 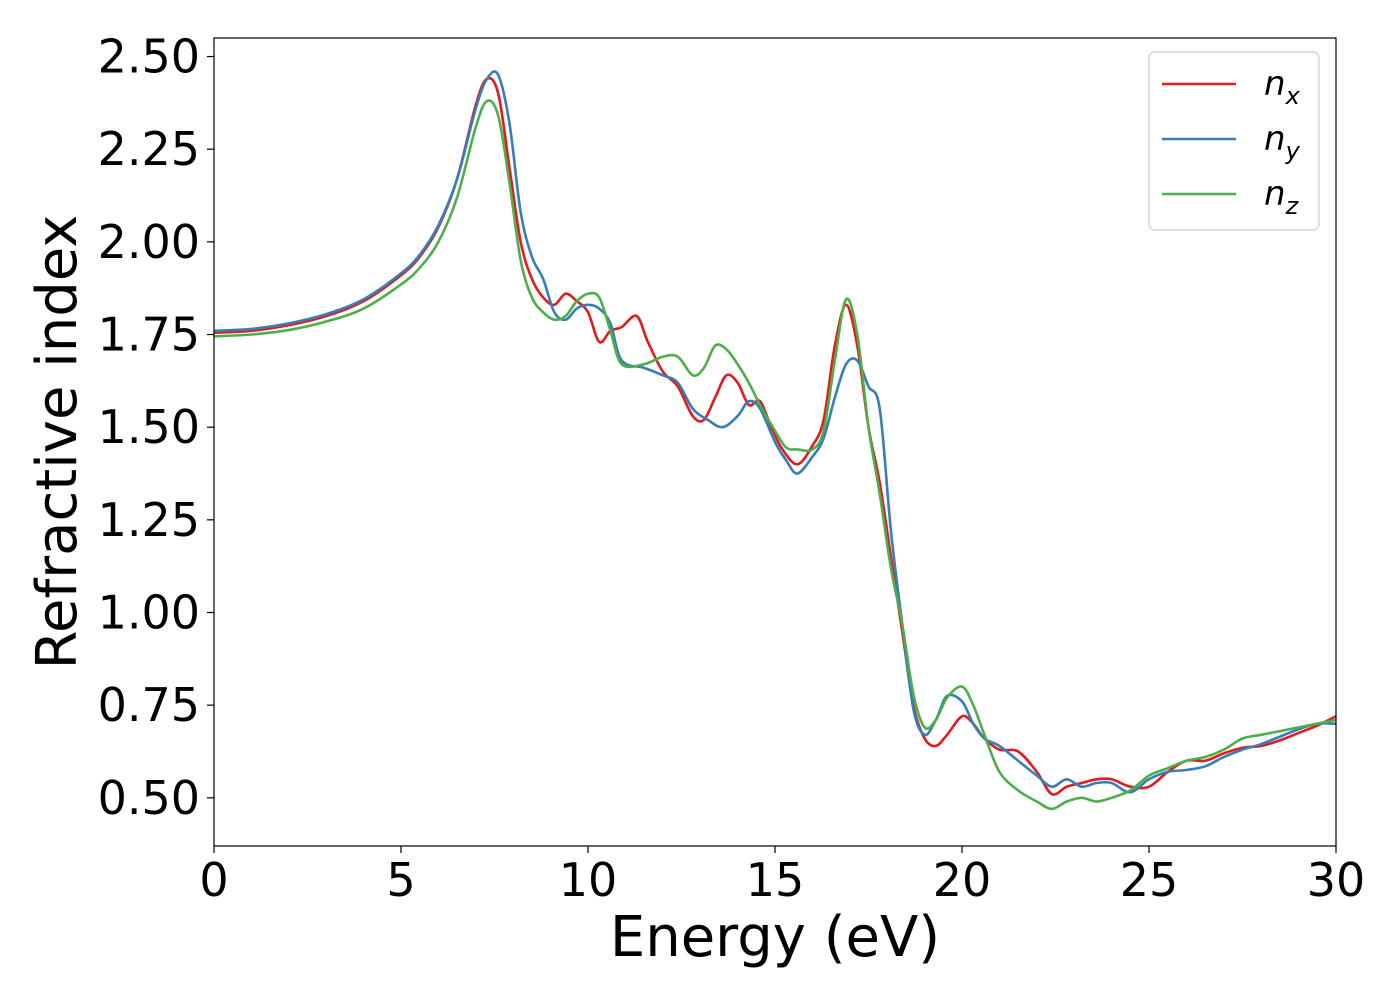 I want to click on y-tick-label: 1.25, so click(x=149, y=520).